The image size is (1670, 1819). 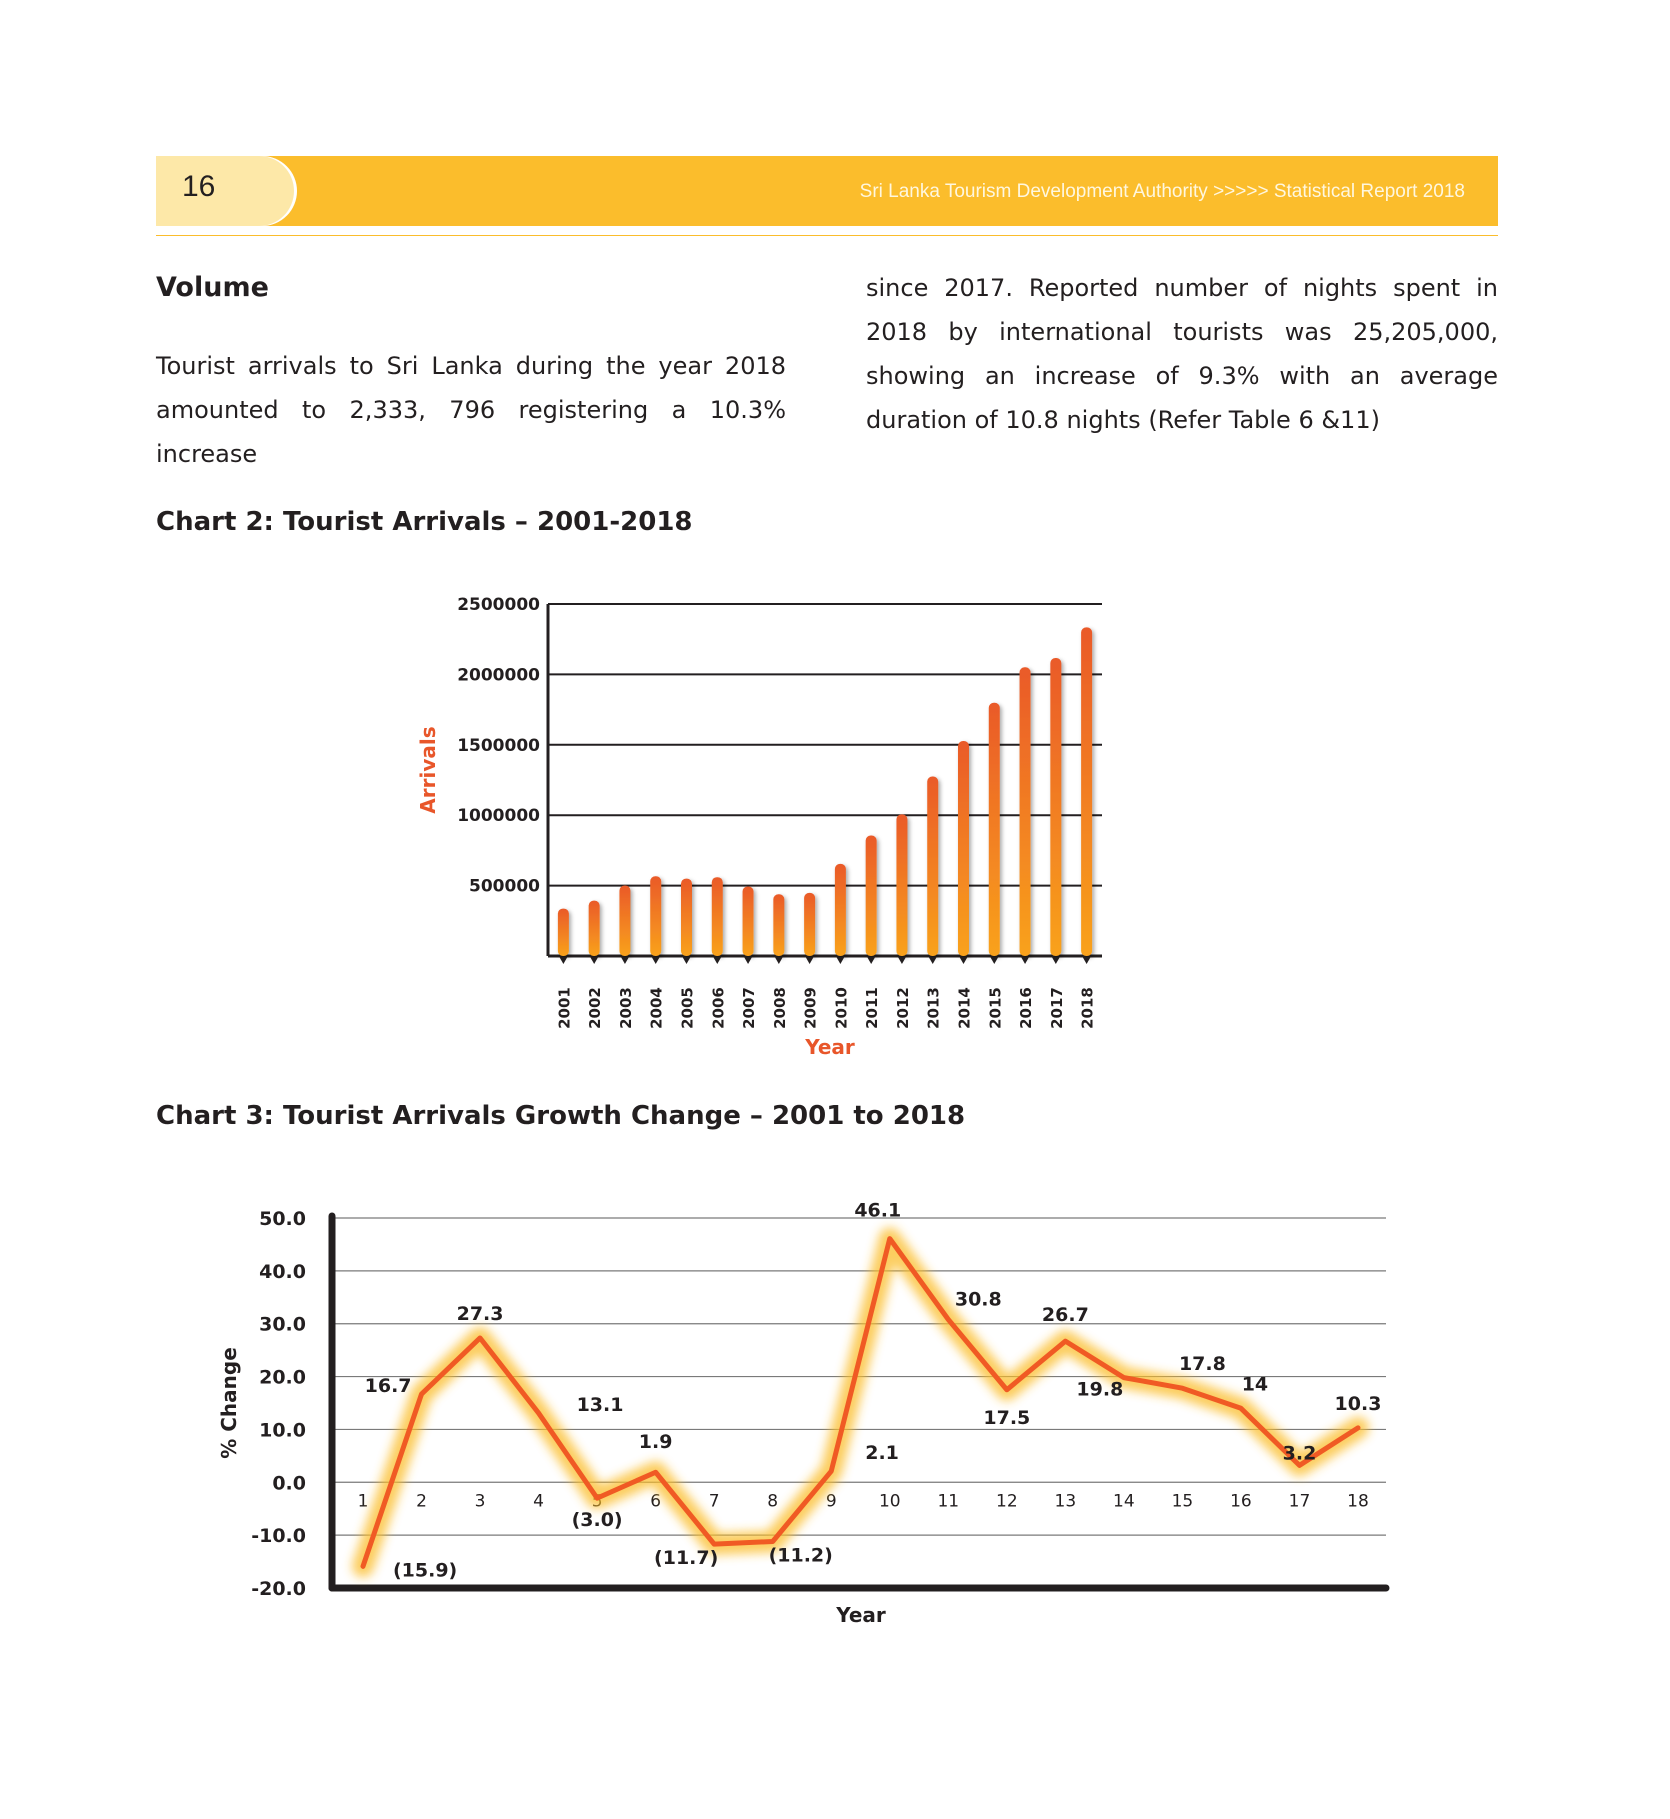 I want to click on bar-2003, so click(x=625, y=920).